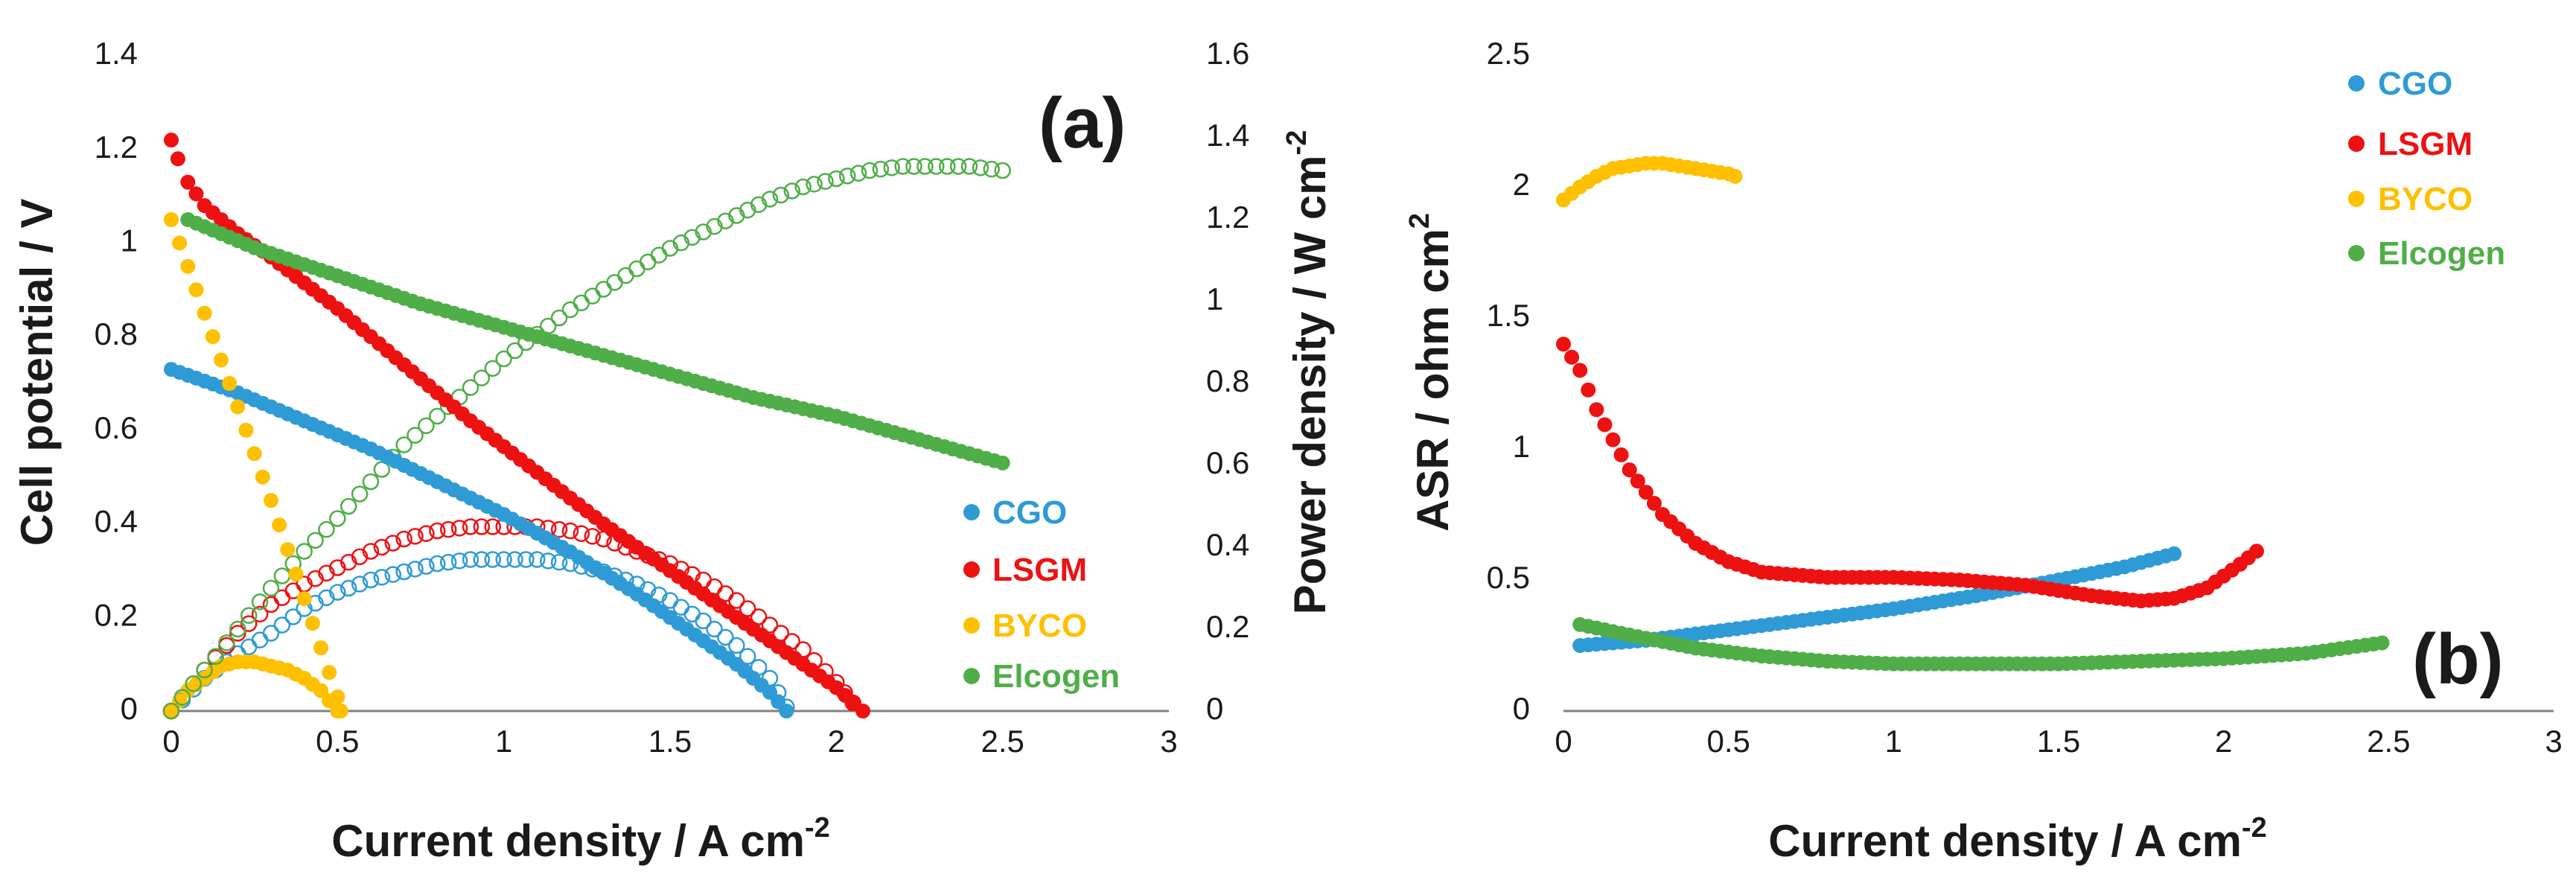 Image resolution: width=2576 pixels, height=883 pixels. I want to click on chart-b-x-ticks: 0 0.5 1 1.5 2 2.5 3, so click(2058, 741).